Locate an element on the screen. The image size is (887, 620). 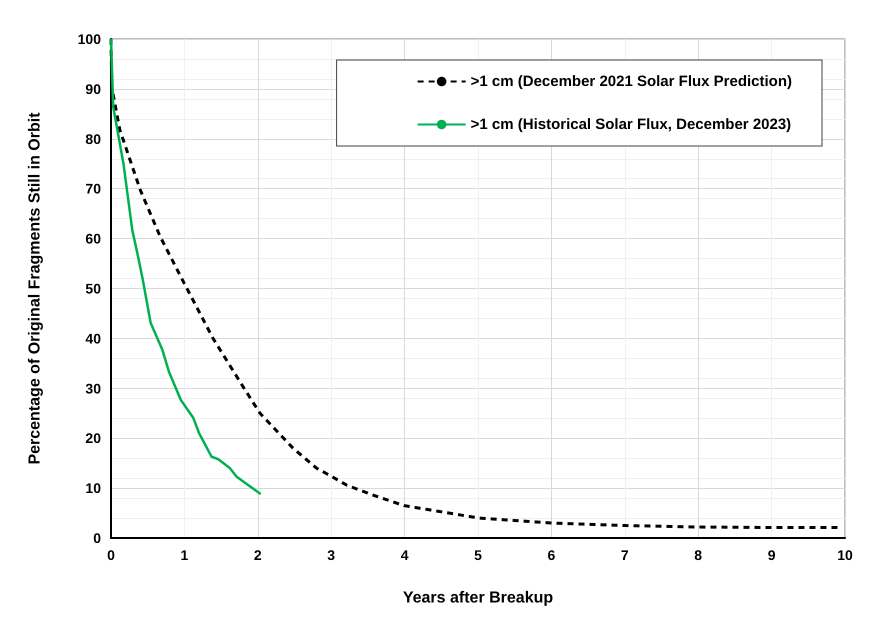
y-tick-label: 40 is located at coordinates (93, 338).